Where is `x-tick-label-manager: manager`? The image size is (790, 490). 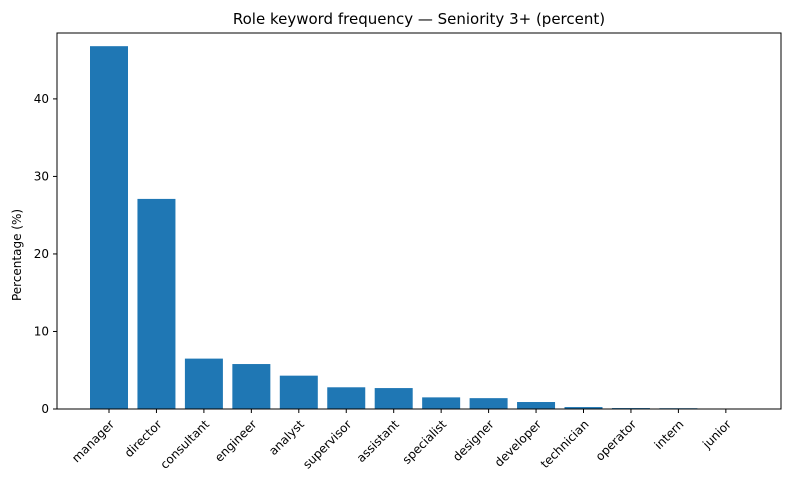 x-tick-label-manager: manager is located at coordinates (93, 441).